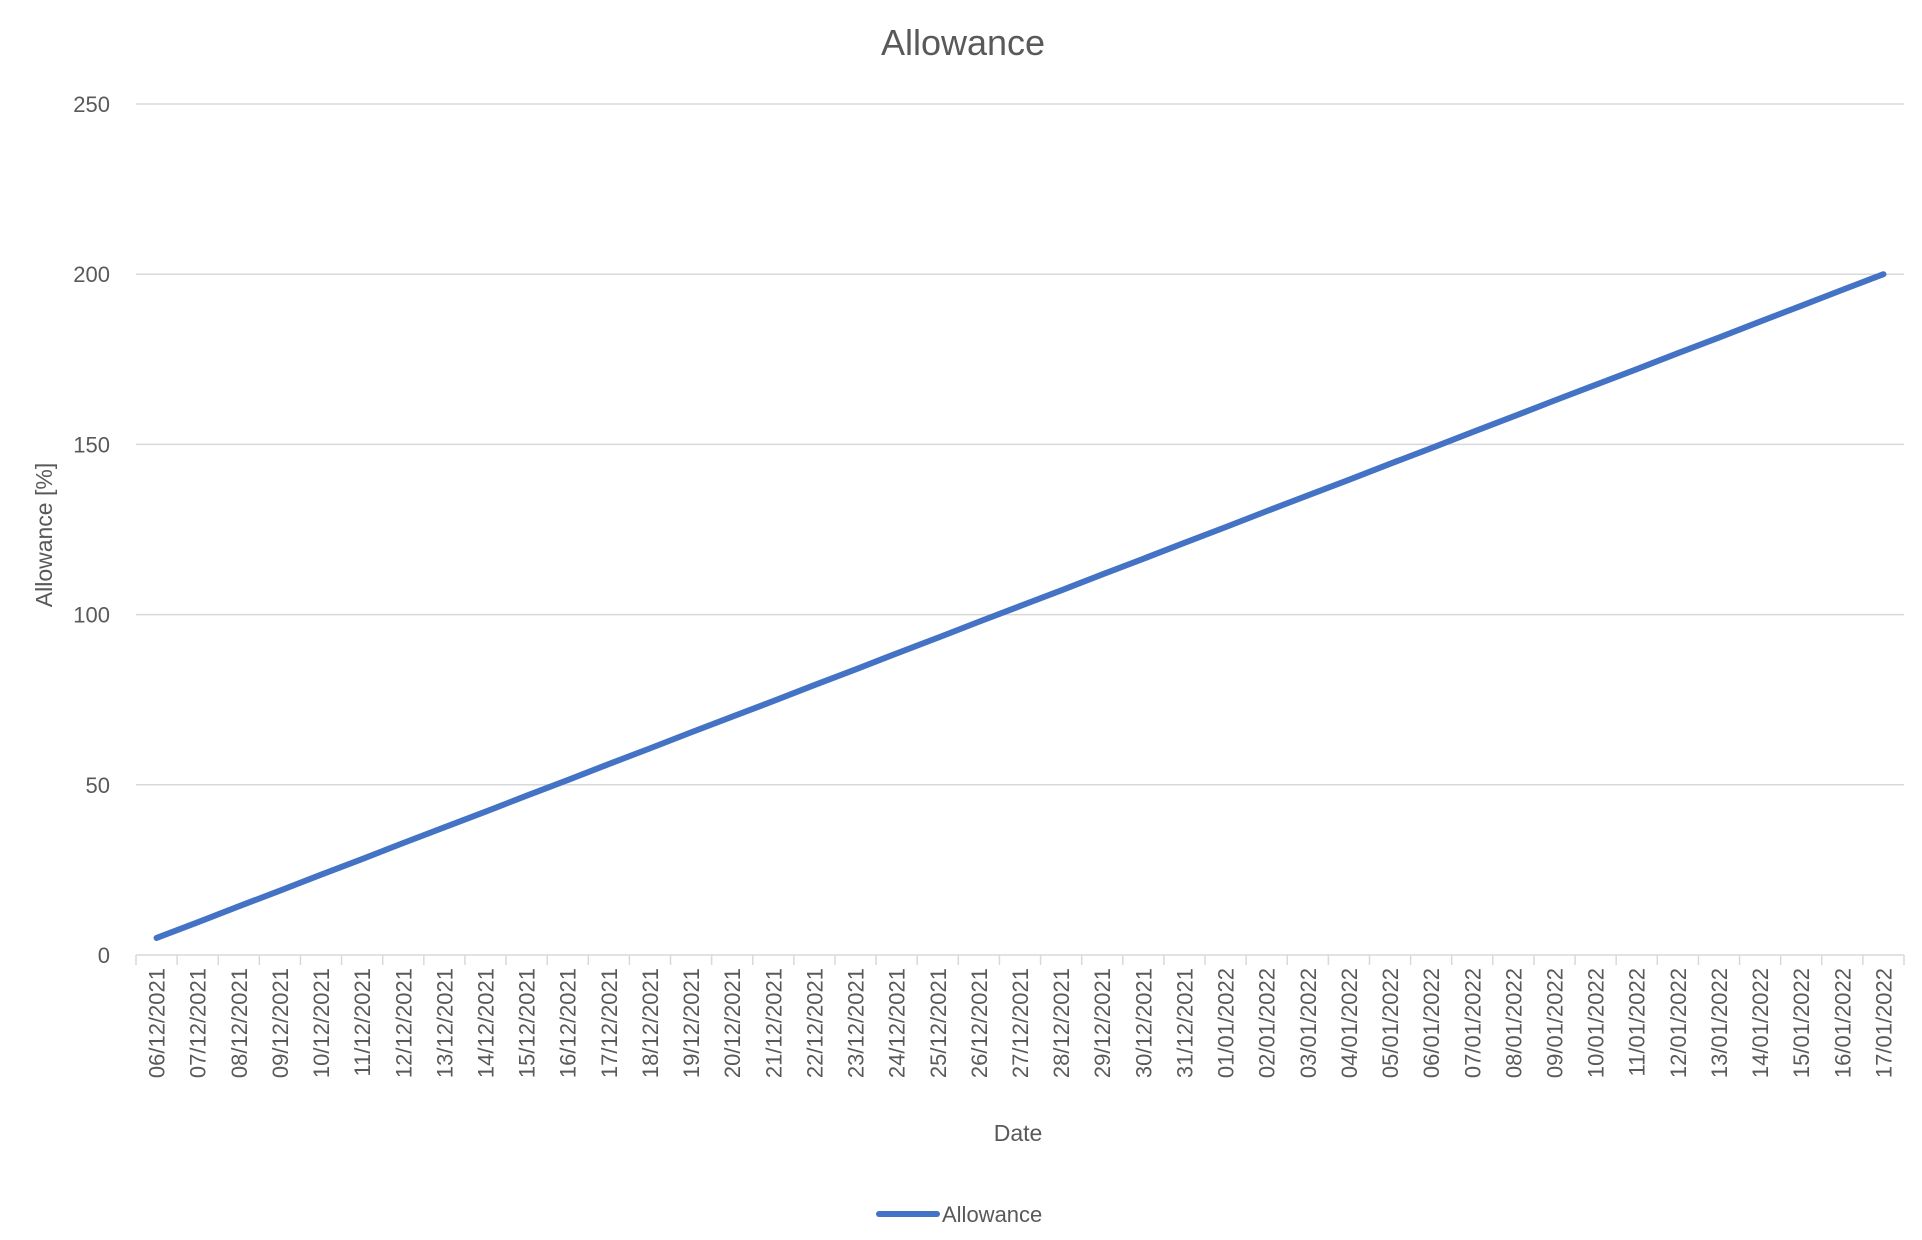 This screenshot has height=1240, width=1922. What do you see at coordinates (1267, 1023) in the screenshot?
I see `x-tick-label: 02/01/2022` at bounding box center [1267, 1023].